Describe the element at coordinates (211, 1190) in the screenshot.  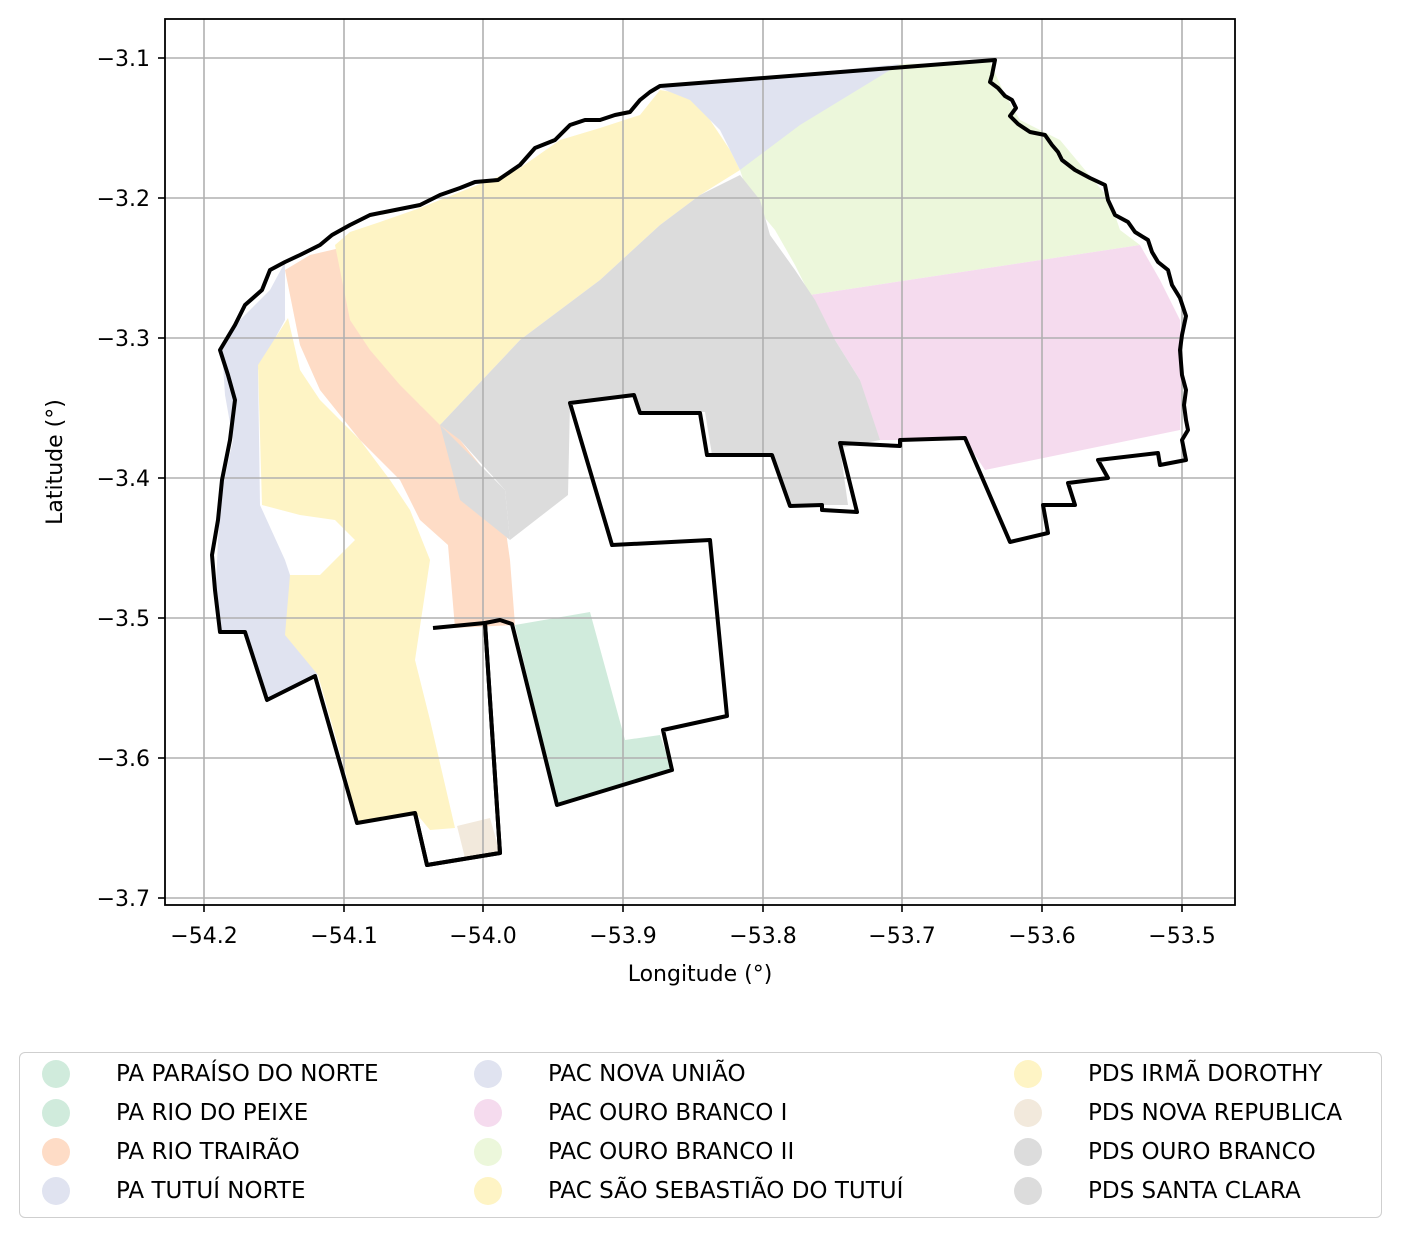
I see `legend-label: PA TUTUÍ NORTE` at that location.